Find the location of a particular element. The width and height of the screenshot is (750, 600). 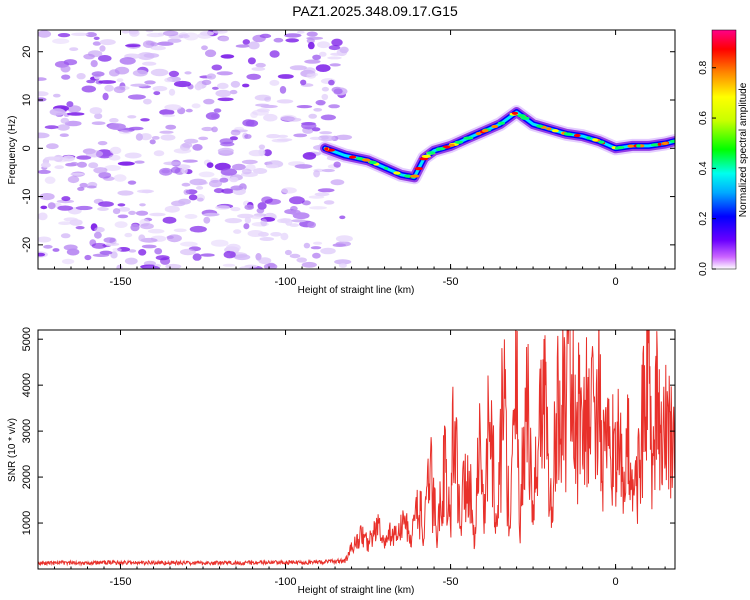

colorbar-axis: 0.0 0.2 0.4 0.6 0.8 is located at coordinates (707, 168).